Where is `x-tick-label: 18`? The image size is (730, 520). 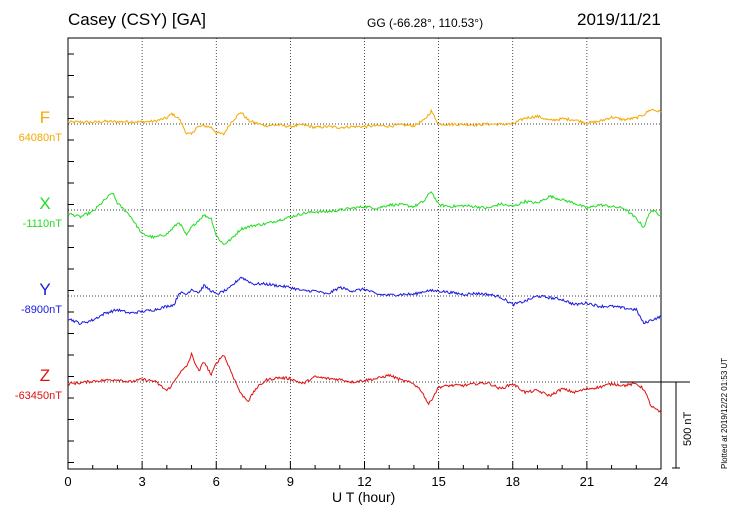
x-tick-label: 18 is located at coordinates (513, 481).